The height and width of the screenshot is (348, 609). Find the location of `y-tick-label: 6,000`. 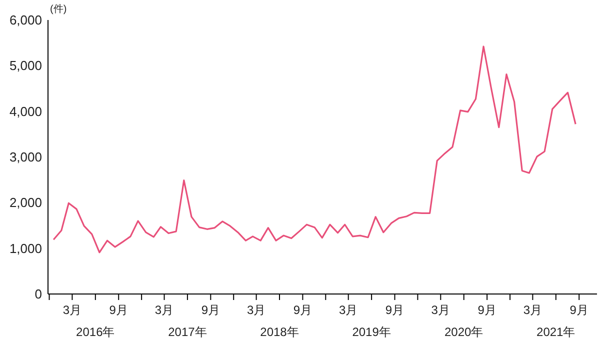

y-tick-label: 6,000 is located at coordinates (25, 20).